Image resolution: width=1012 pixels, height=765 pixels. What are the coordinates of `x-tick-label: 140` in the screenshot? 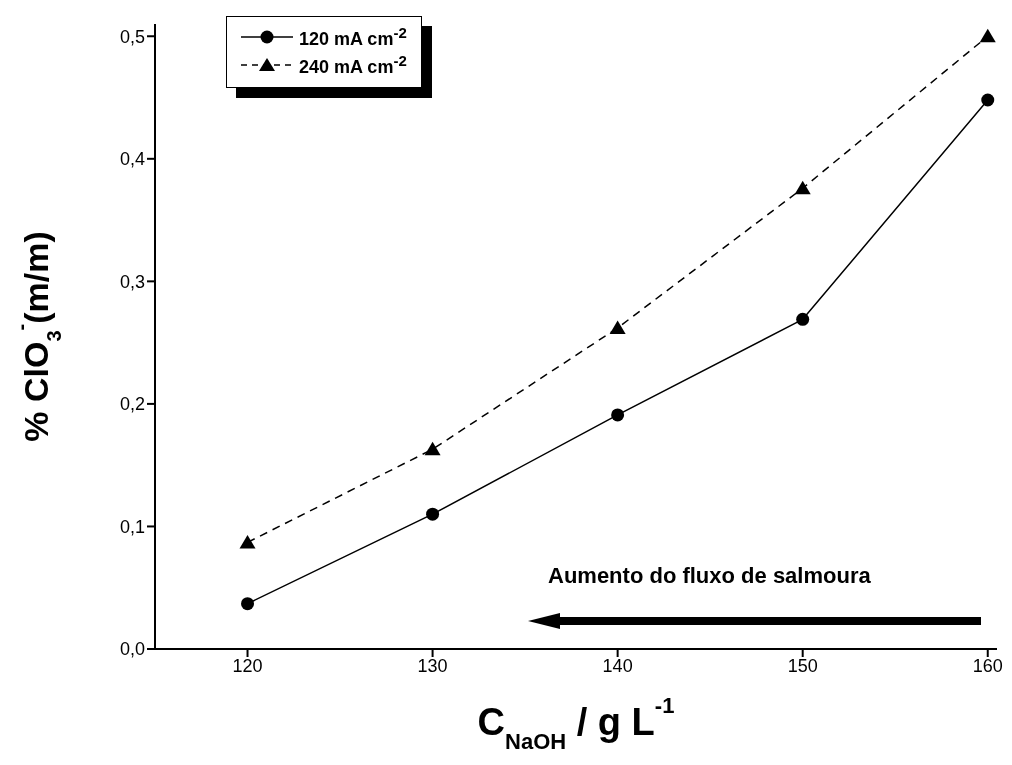 It's located at (617, 665).